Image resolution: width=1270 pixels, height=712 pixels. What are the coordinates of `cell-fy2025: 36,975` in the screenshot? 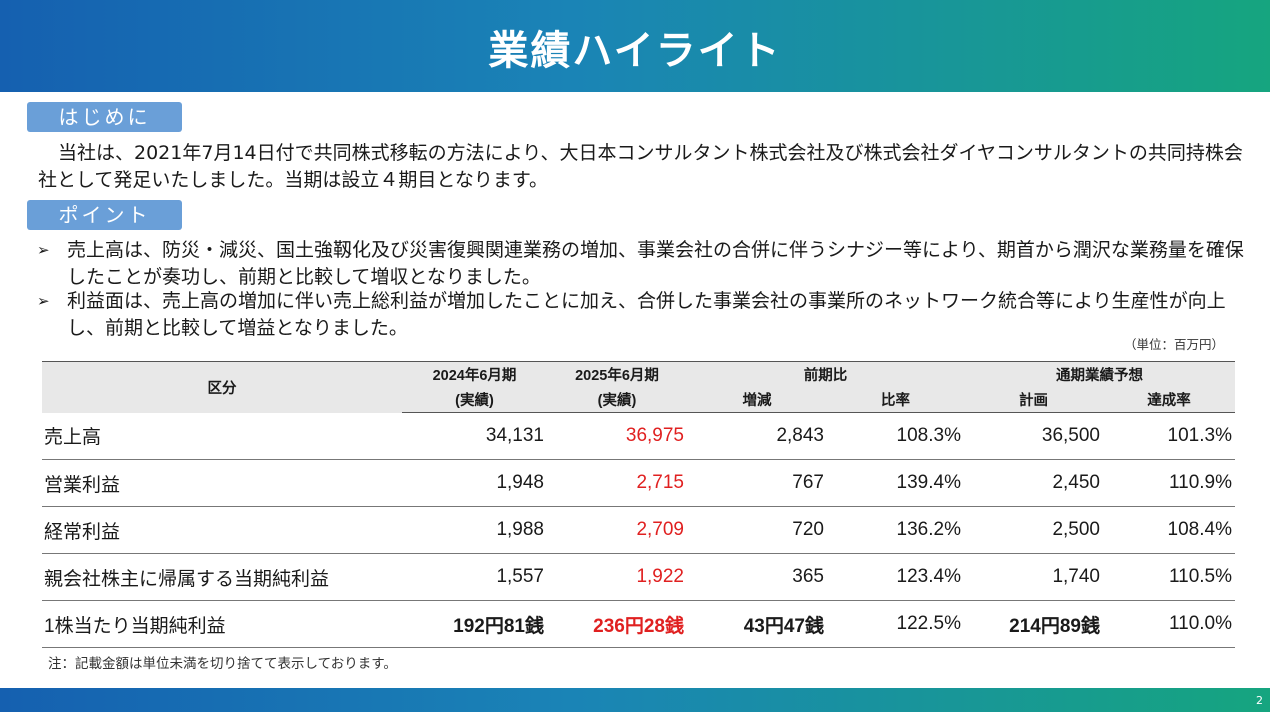 It's located at (617, 436).